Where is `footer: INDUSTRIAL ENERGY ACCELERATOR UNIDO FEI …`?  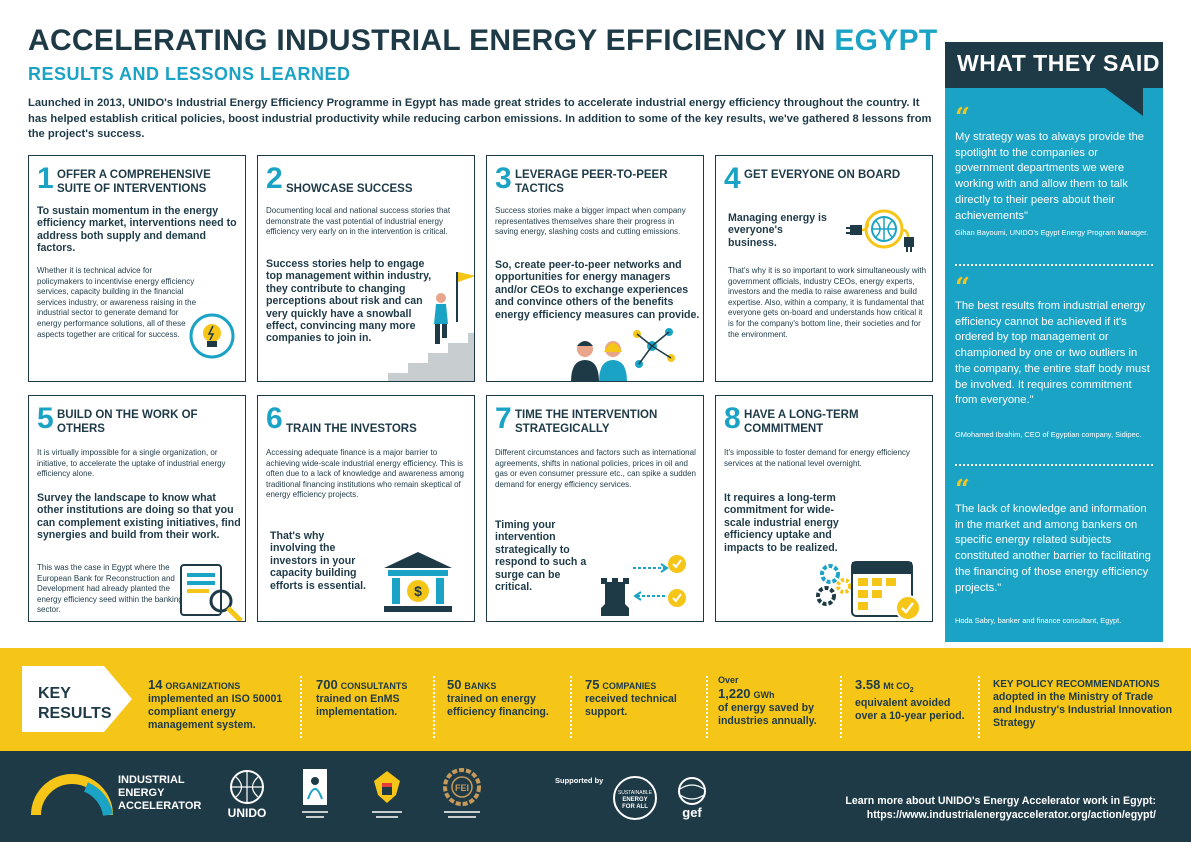 footer: INDUSTRIAL ENERGY ACCELERATOR UNIDO FEI … is located at coordinates (595, 796).